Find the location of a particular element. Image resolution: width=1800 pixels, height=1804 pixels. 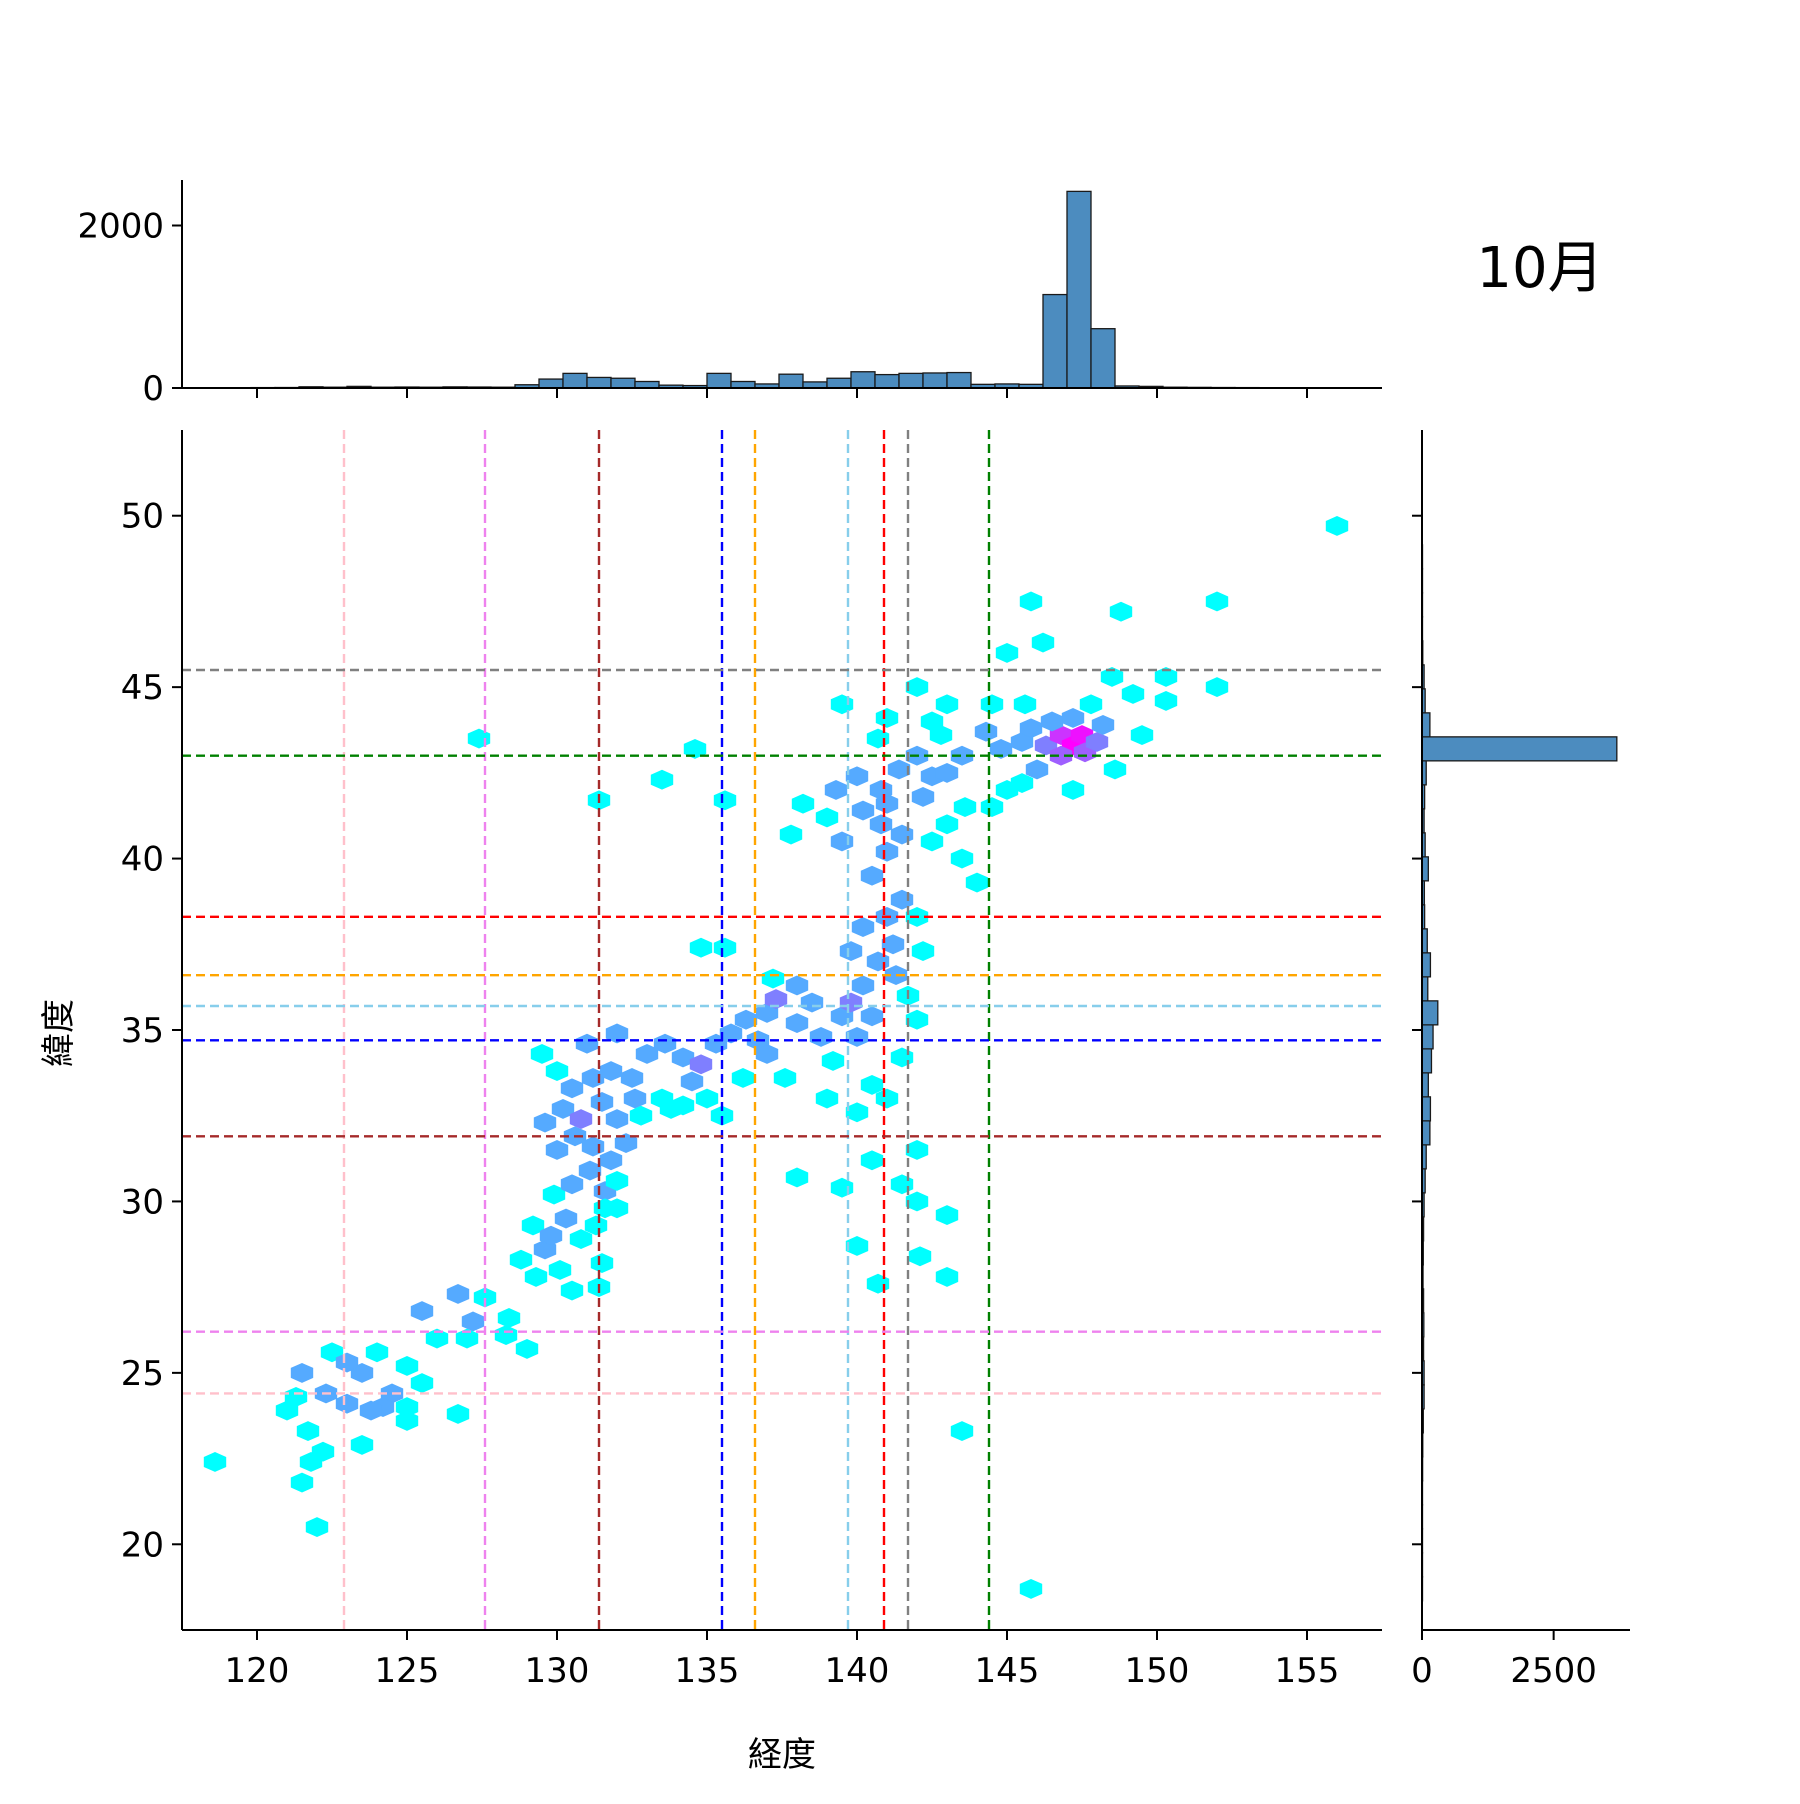

x-tick-label: 140 is located at coordinates (857, 1671).